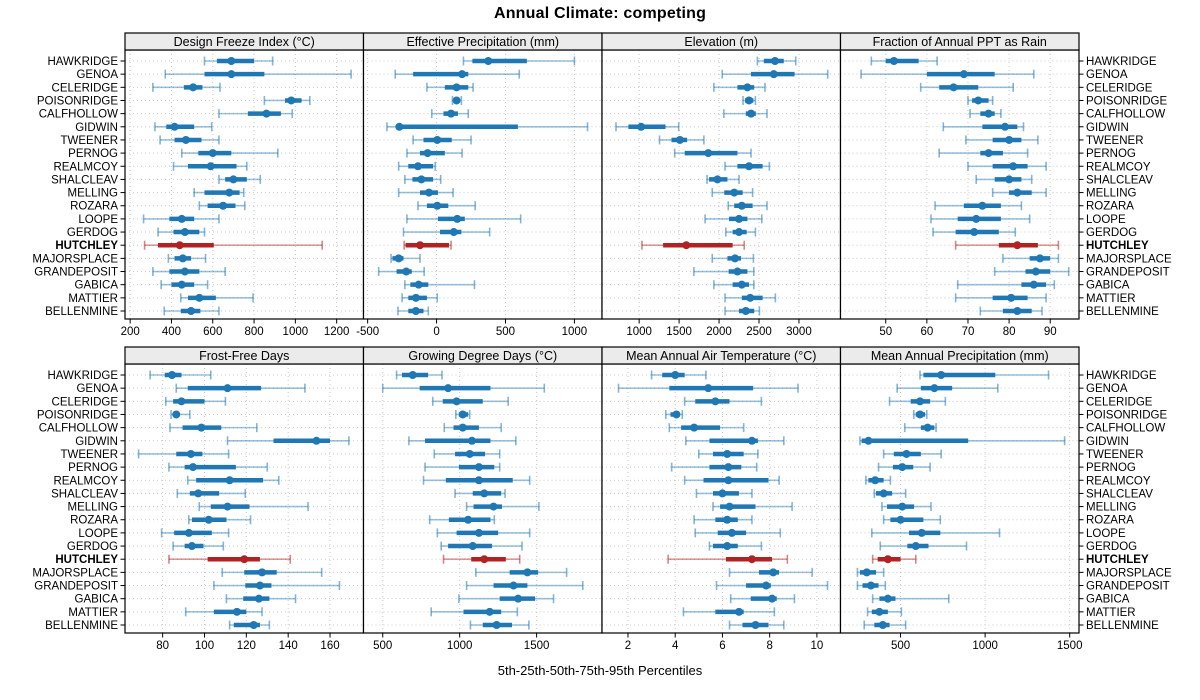 This screenshot has width=1200, height=700. Describe the element at coordinates (195, 401) in the screenshot. I see `series-celeridge` at that location.